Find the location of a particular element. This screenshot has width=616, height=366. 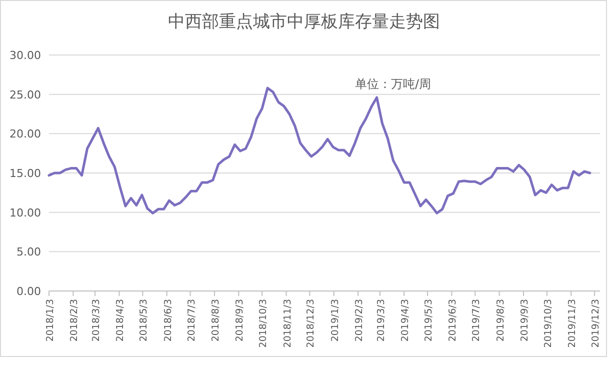

x-tick-label: 2019/5/3 is located at coordinates (429, 320).